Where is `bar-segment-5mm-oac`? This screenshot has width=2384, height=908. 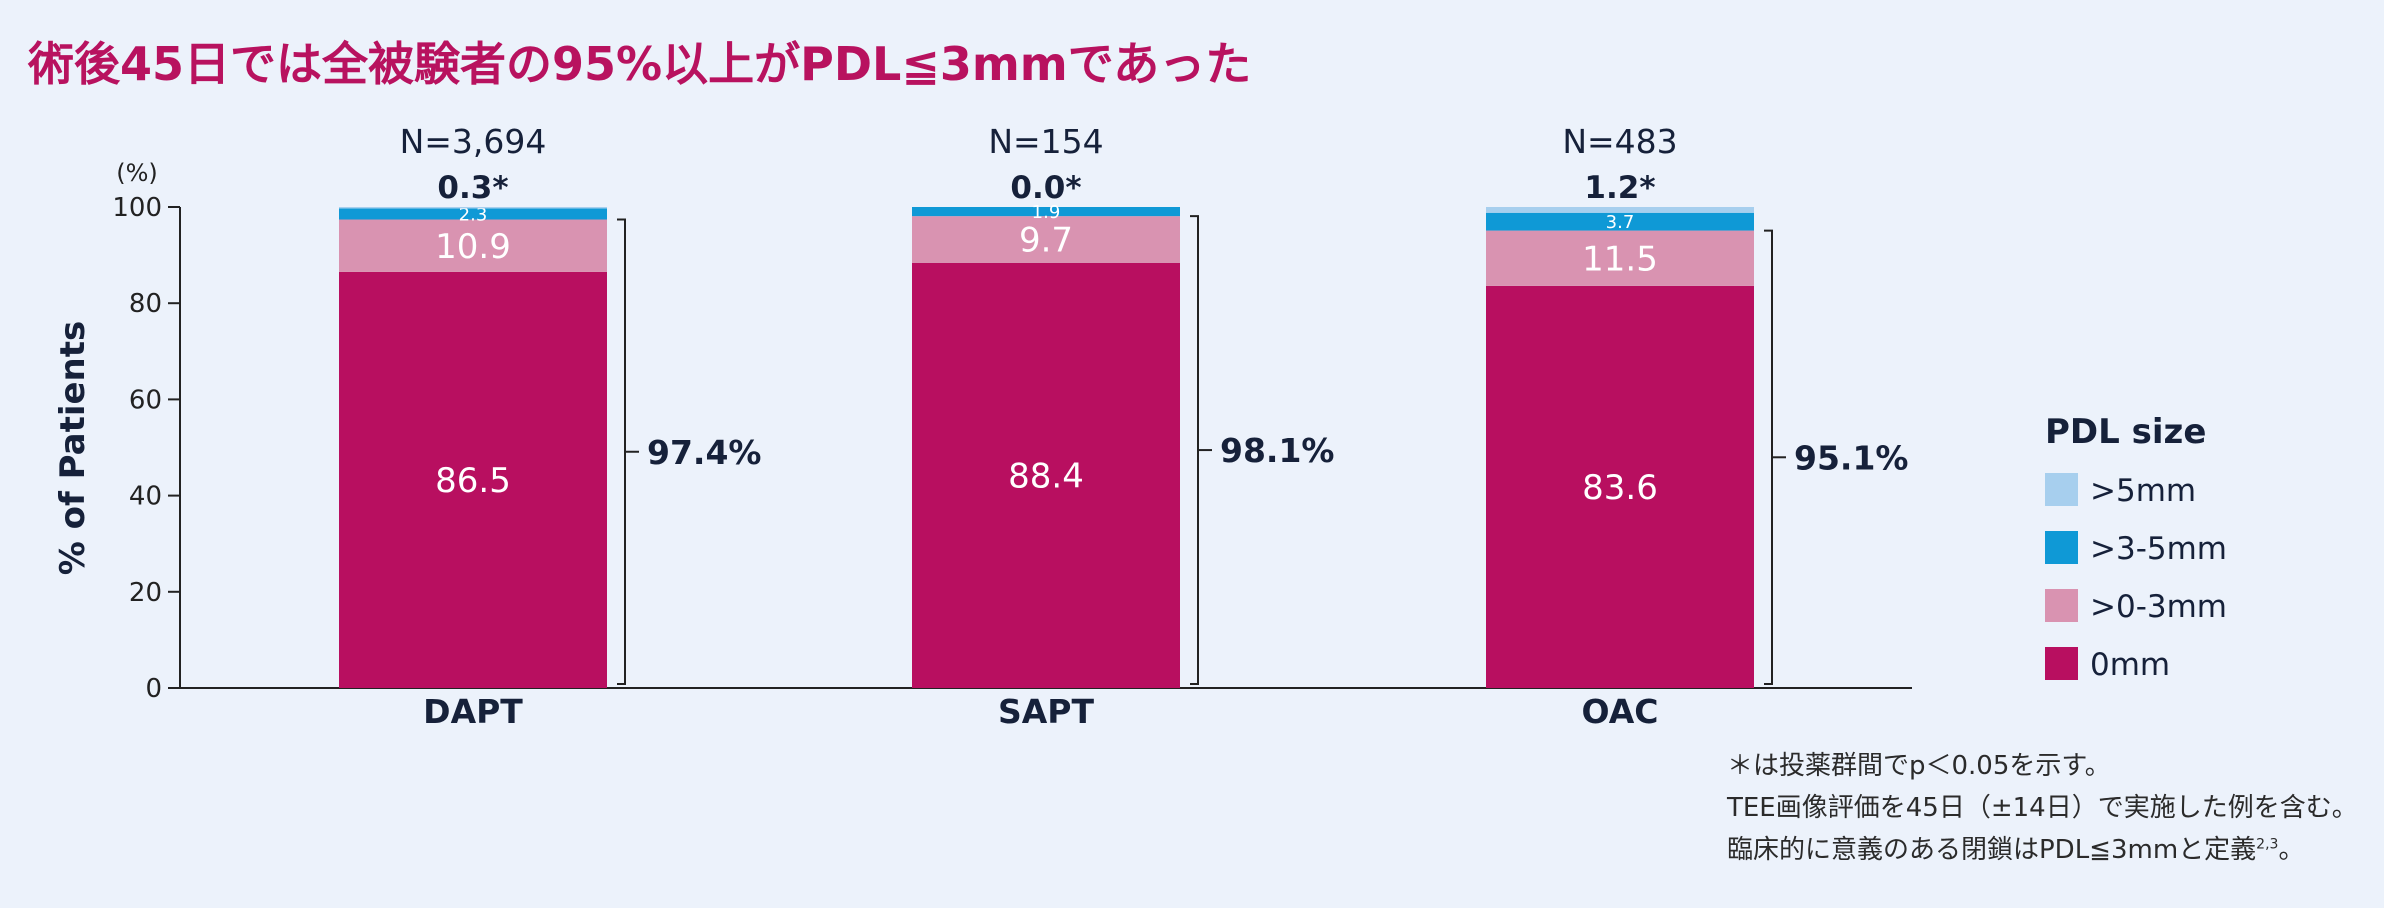
bar-segment-5mm-oac is located at coordinates (1620, 210).